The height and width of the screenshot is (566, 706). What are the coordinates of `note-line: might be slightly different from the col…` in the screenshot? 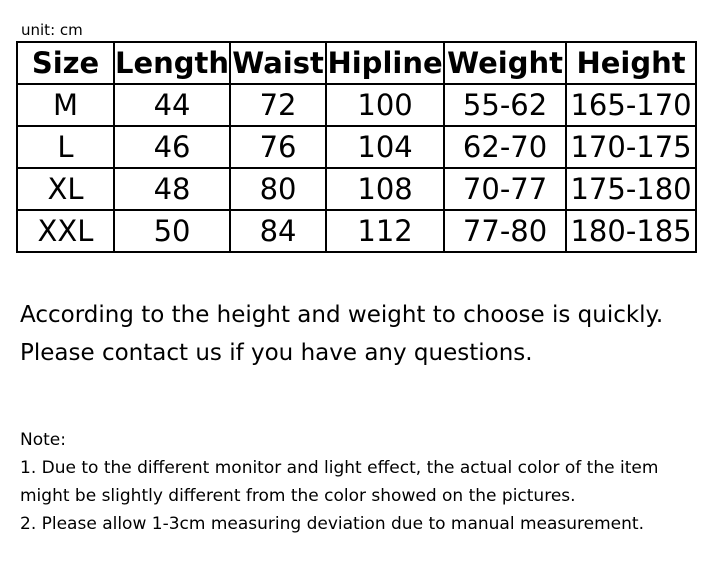 It's located at (298, 496).